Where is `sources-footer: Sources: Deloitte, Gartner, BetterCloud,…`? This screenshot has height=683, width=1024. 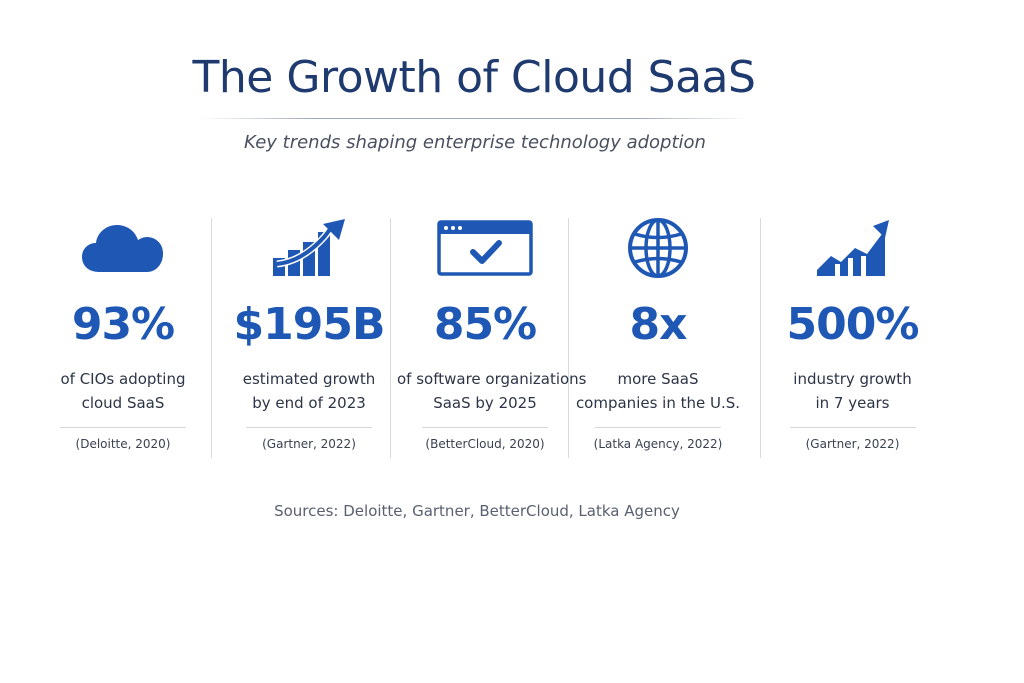
sources-footer: Sources: Deloitte, Gartner, BetterCloud,… is located at coordinates (477, 511).